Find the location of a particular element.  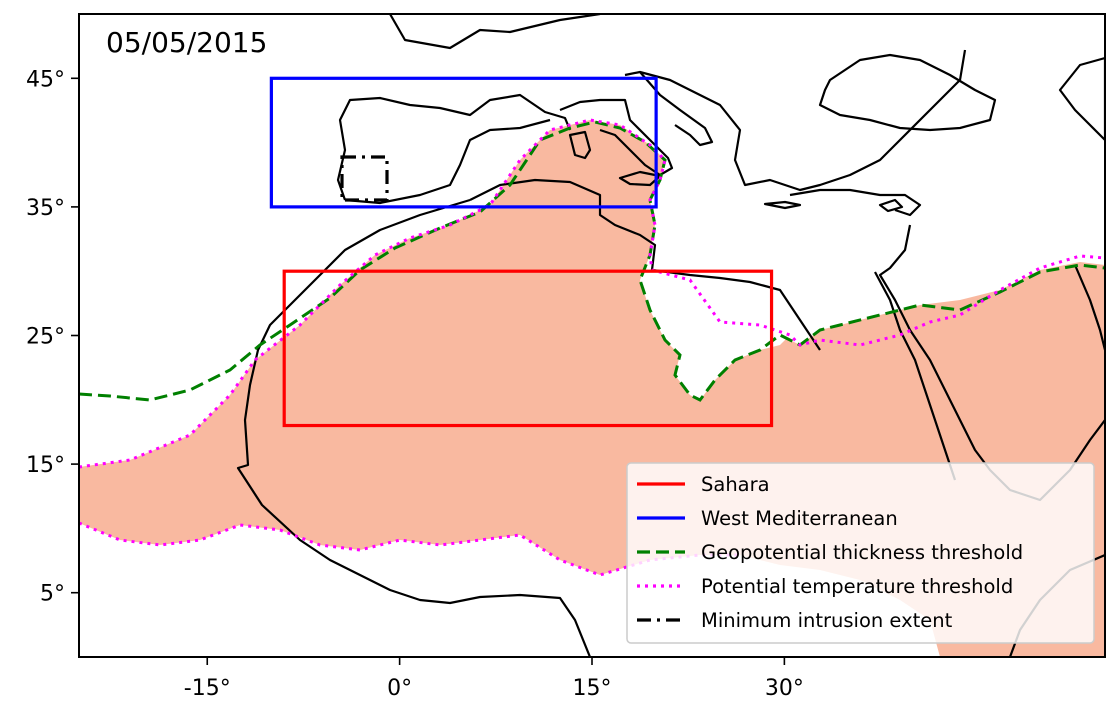

legend-entry: Minimum intrusion extent is located at coordinates (795, 620).